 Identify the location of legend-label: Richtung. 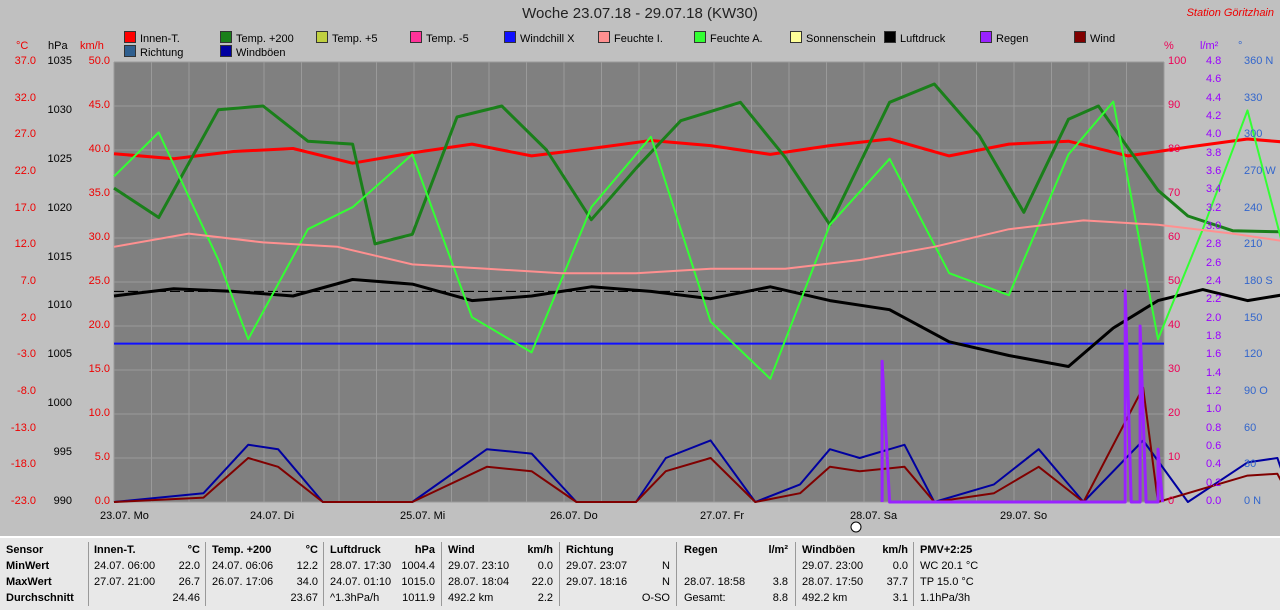
(162, 53).